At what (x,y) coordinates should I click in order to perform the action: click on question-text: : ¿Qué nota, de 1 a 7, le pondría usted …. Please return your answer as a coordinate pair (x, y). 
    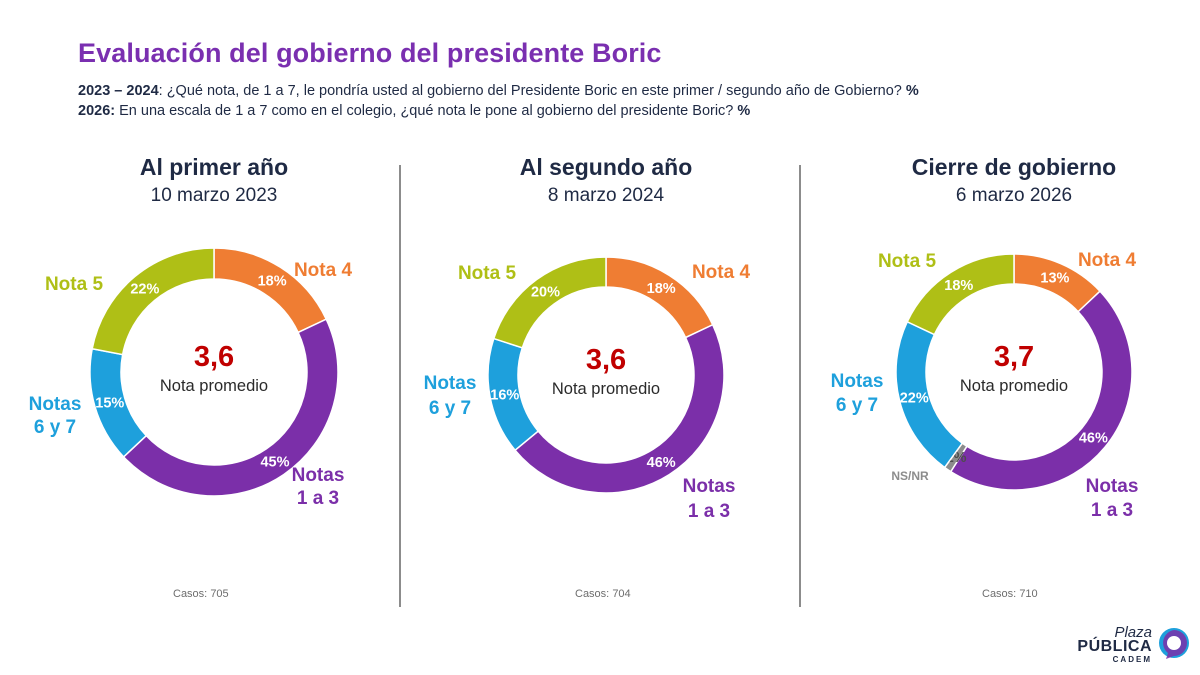
    Looking at the image, I should click on (530, 91).